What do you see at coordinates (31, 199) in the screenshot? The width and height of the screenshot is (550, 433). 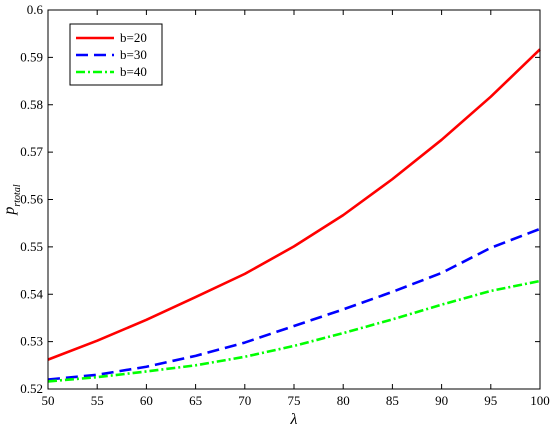 I see `y-tick-label: 0.56` at bounding box center [31, 199].